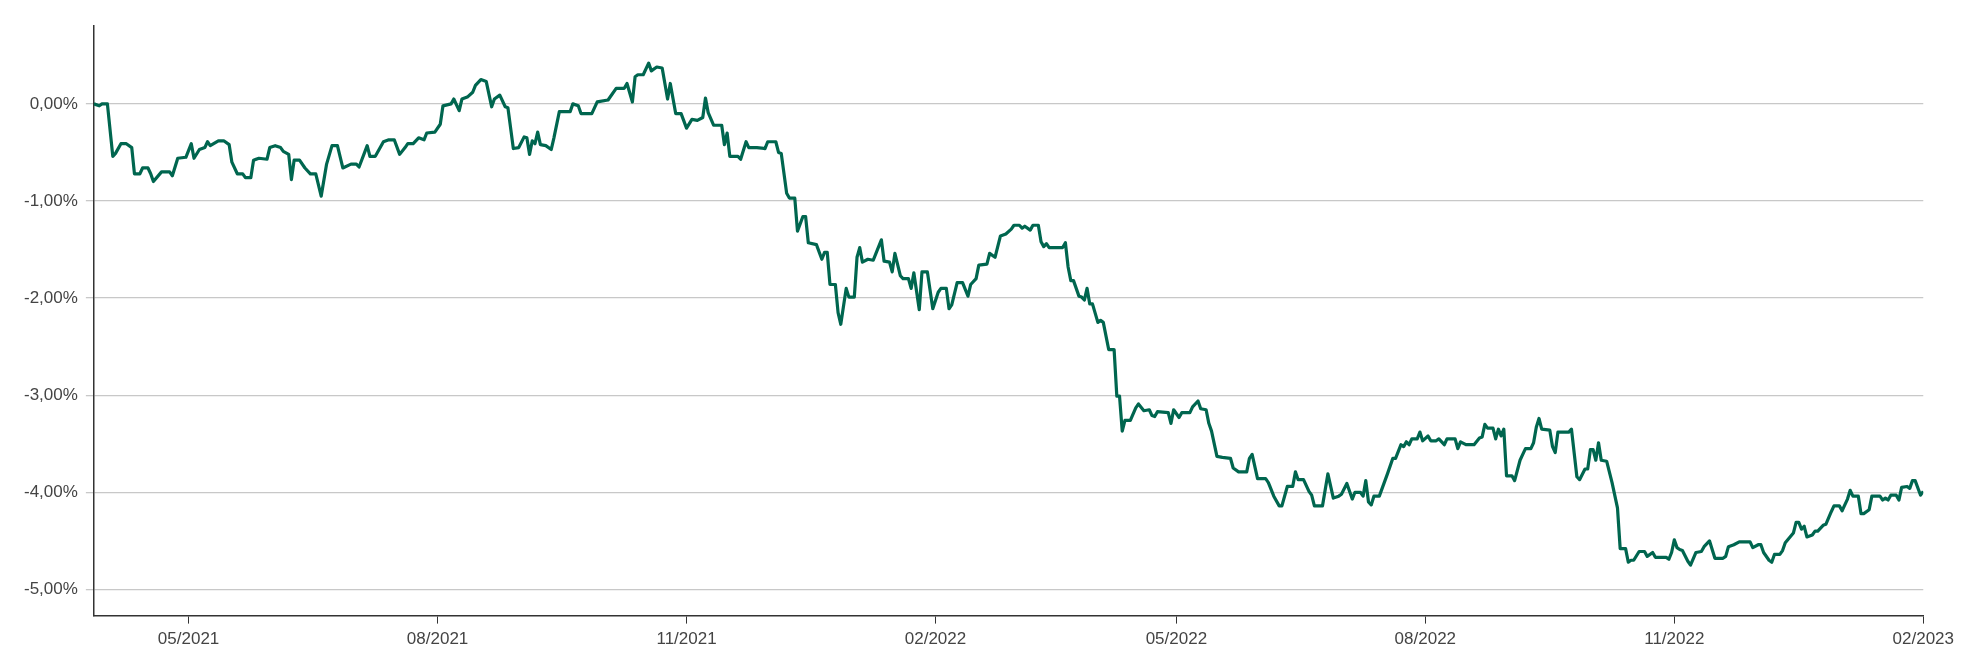  I want to click on x-tick-label: 08/2021, so click(437, 639).